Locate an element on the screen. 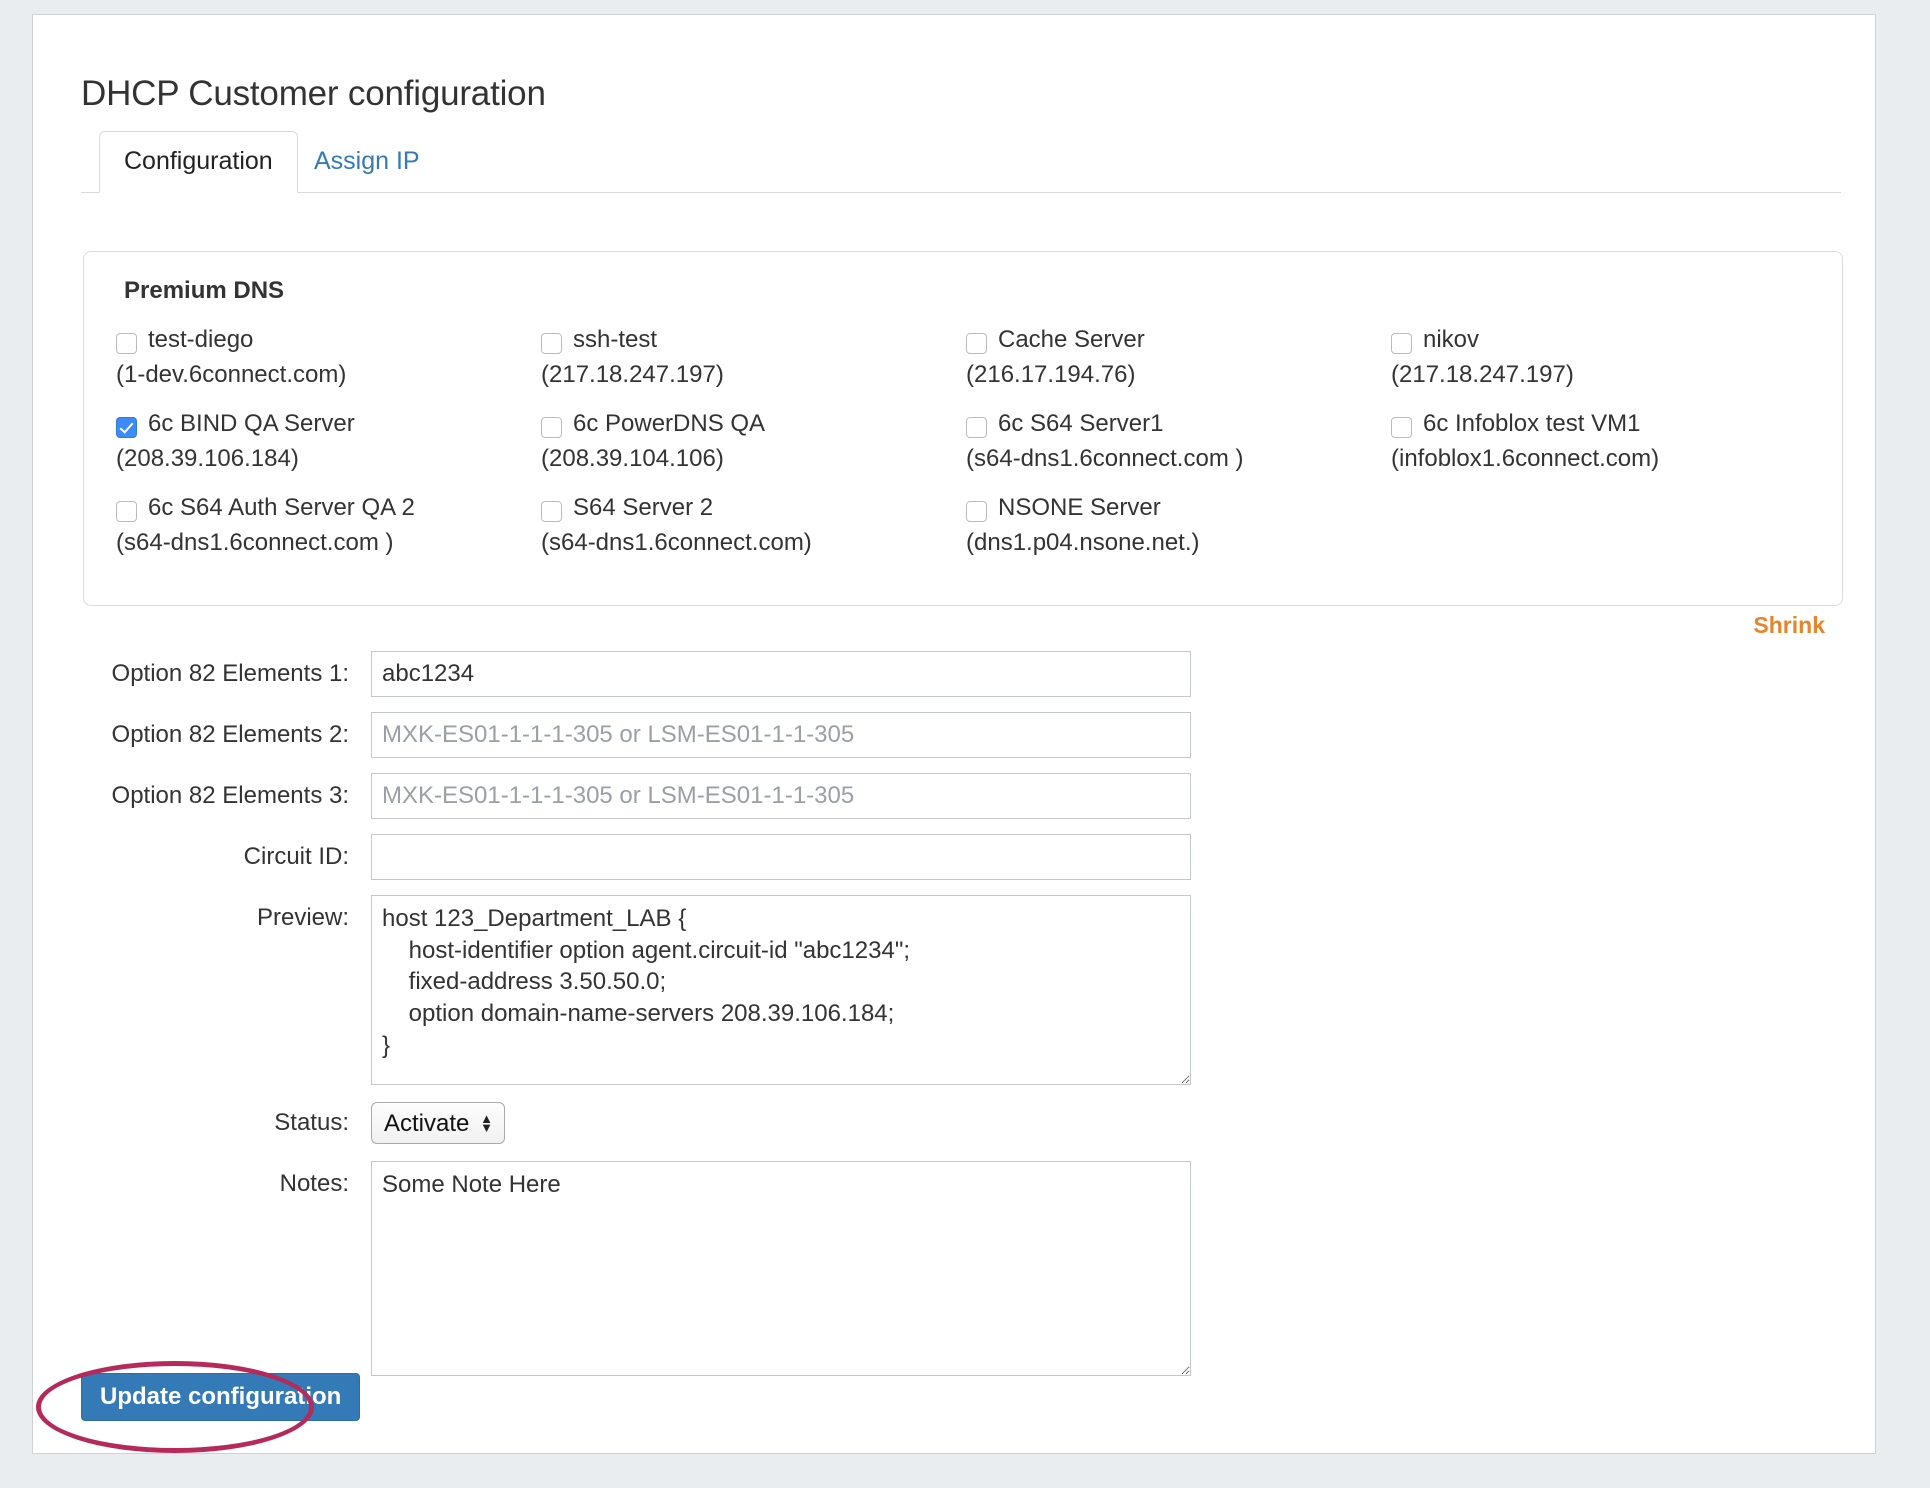  field-row-option82-3: Option 82 Elements 3: is located at coordinates (961, 796).